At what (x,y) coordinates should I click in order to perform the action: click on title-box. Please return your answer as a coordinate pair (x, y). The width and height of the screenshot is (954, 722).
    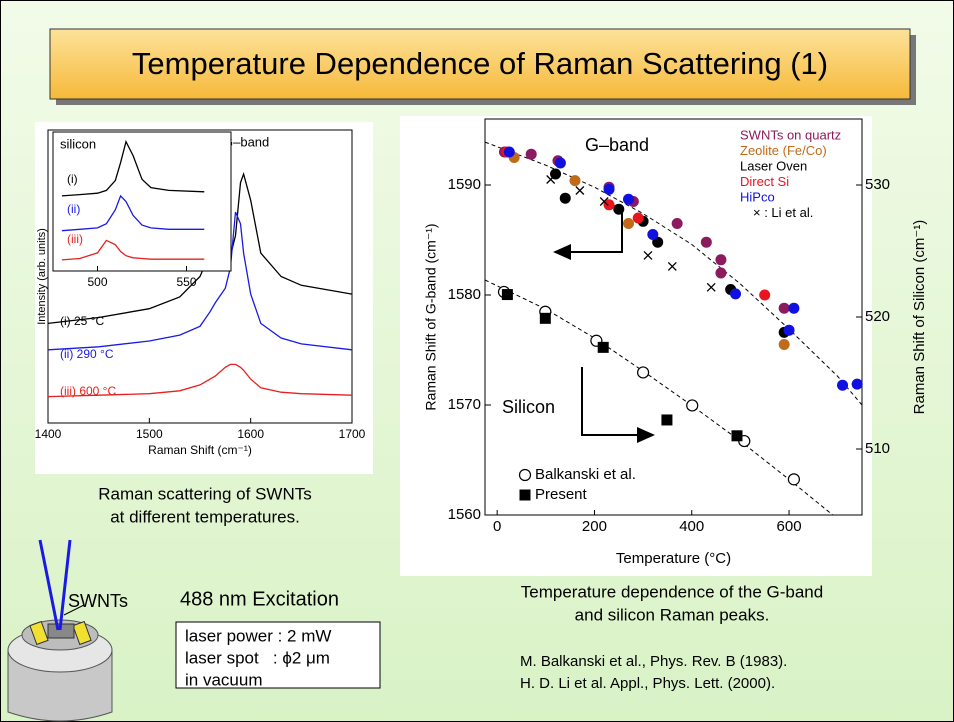
    Looking at the image, I should click on (480, 64).